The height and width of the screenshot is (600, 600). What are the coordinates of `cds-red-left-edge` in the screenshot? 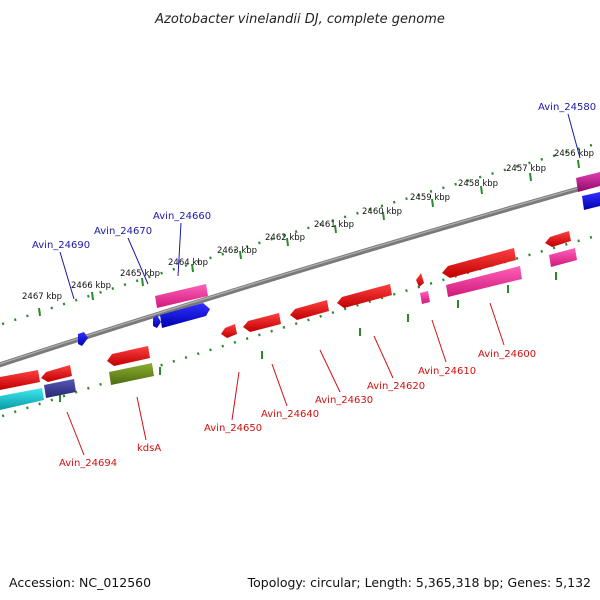 It's located at (20, 380).